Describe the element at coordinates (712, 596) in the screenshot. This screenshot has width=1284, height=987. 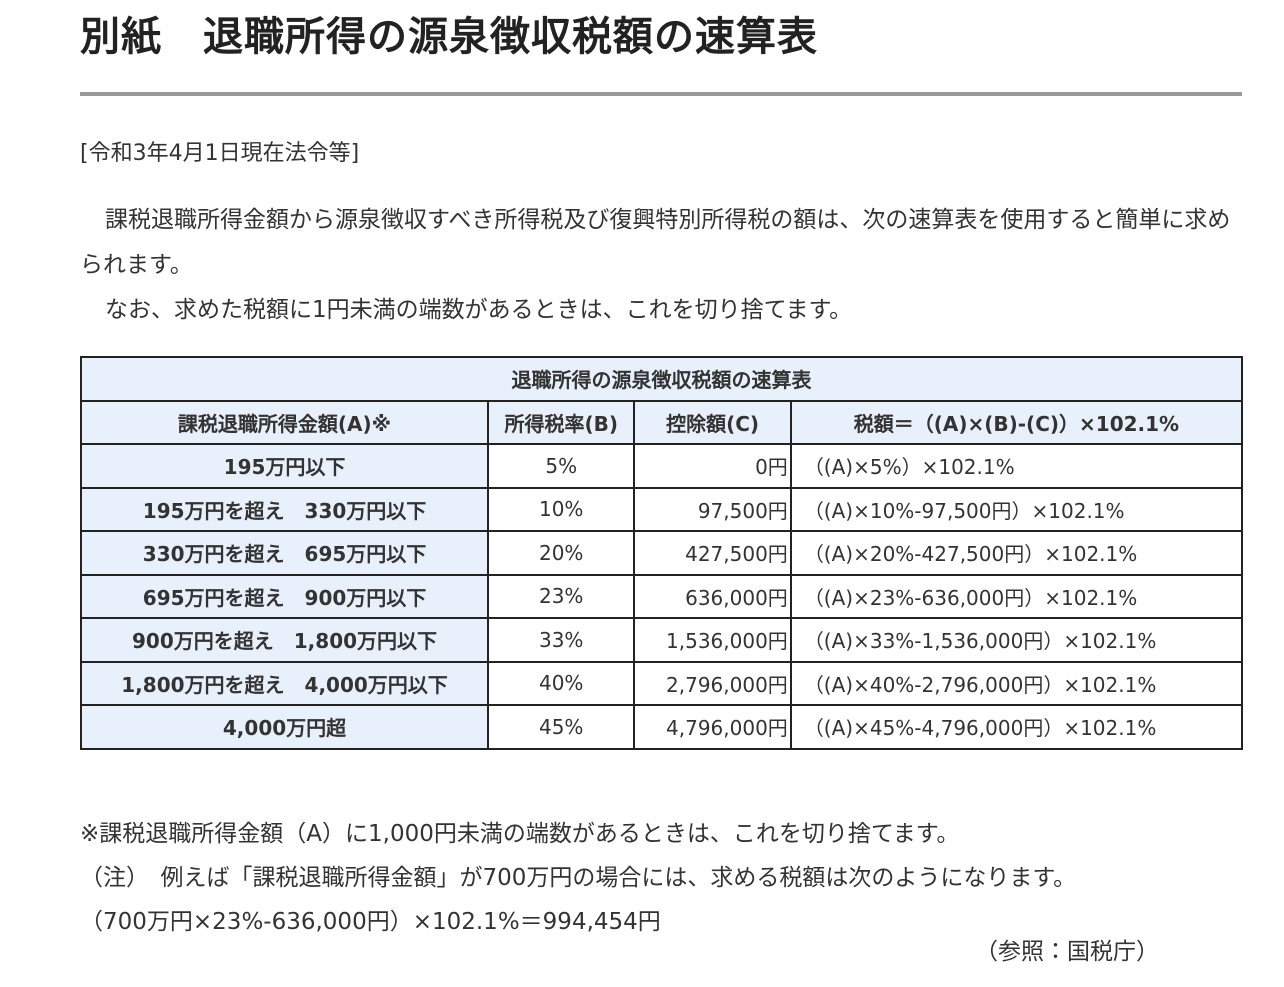
I see `table-cell: 636,000円` at that location.